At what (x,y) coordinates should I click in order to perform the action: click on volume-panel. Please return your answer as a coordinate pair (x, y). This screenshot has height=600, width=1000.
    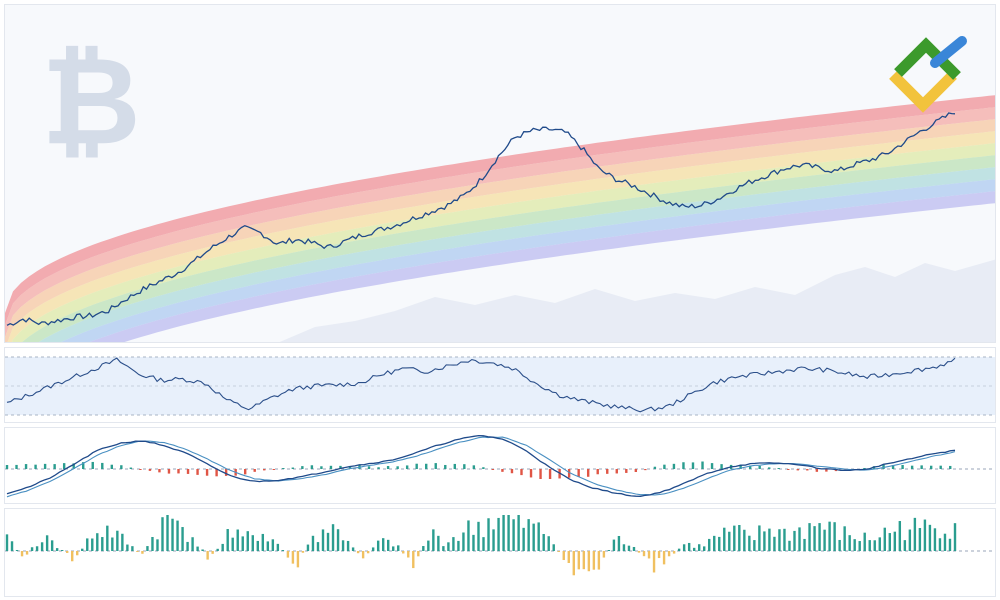
    Looking at the image, I should click on (500, 552).